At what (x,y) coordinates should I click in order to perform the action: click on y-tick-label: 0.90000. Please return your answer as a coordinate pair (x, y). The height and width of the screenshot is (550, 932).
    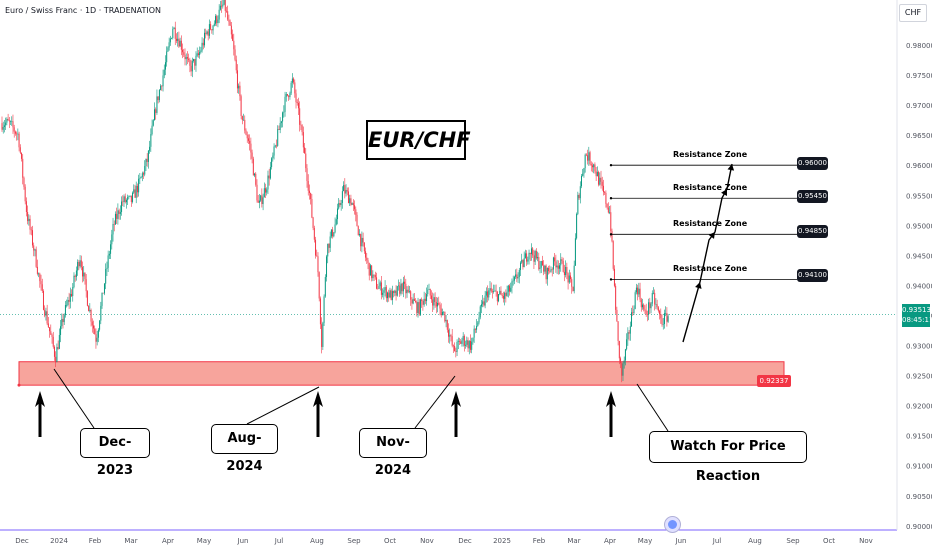
    Looking at the image, I should click on (919, 527).